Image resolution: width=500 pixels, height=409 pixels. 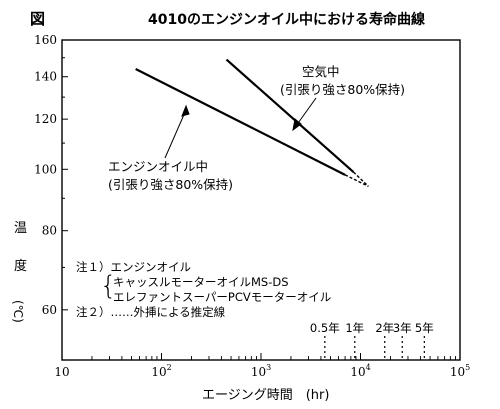 I want to click on y-axis-label-char-1: 温, so click(x=20, y=228).